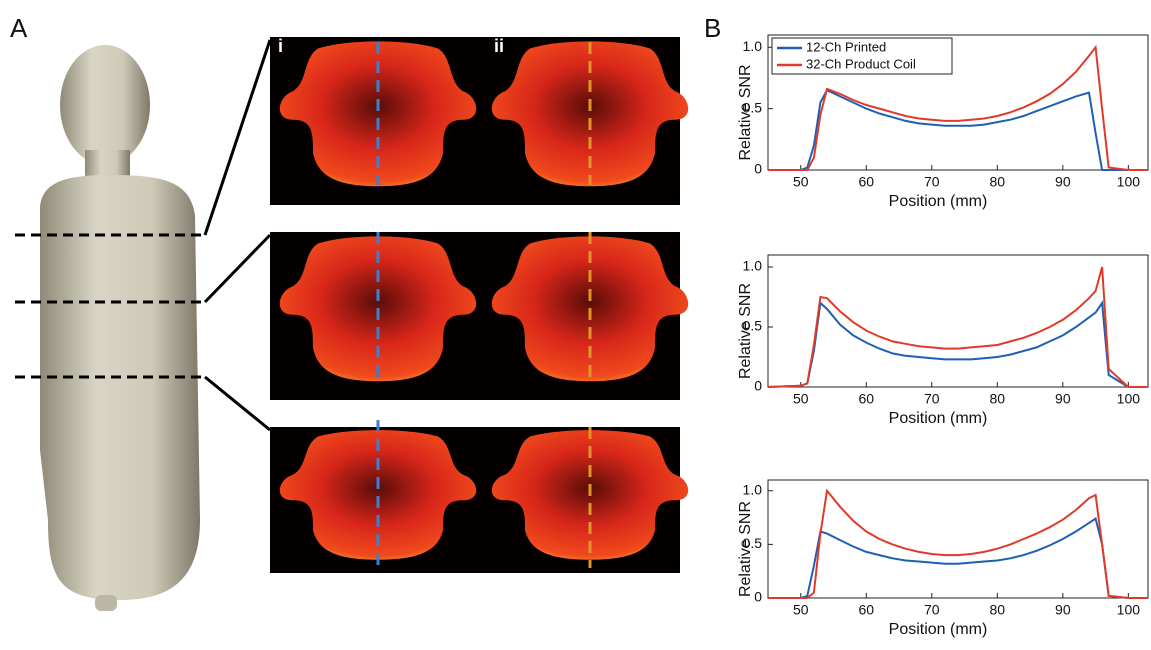  I want to click on mannequin-photo, so click(120, 328).